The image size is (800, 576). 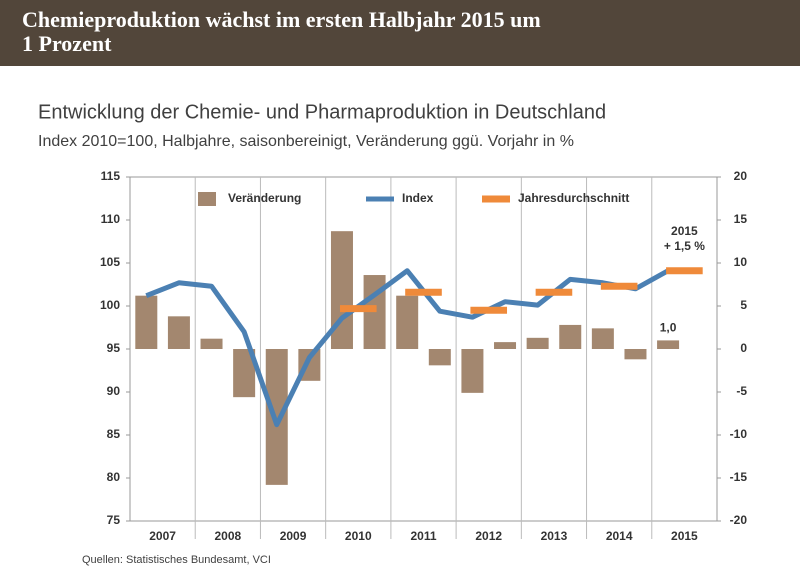 I want to click on y-tick-label: 115, so click(x=111, y=176).